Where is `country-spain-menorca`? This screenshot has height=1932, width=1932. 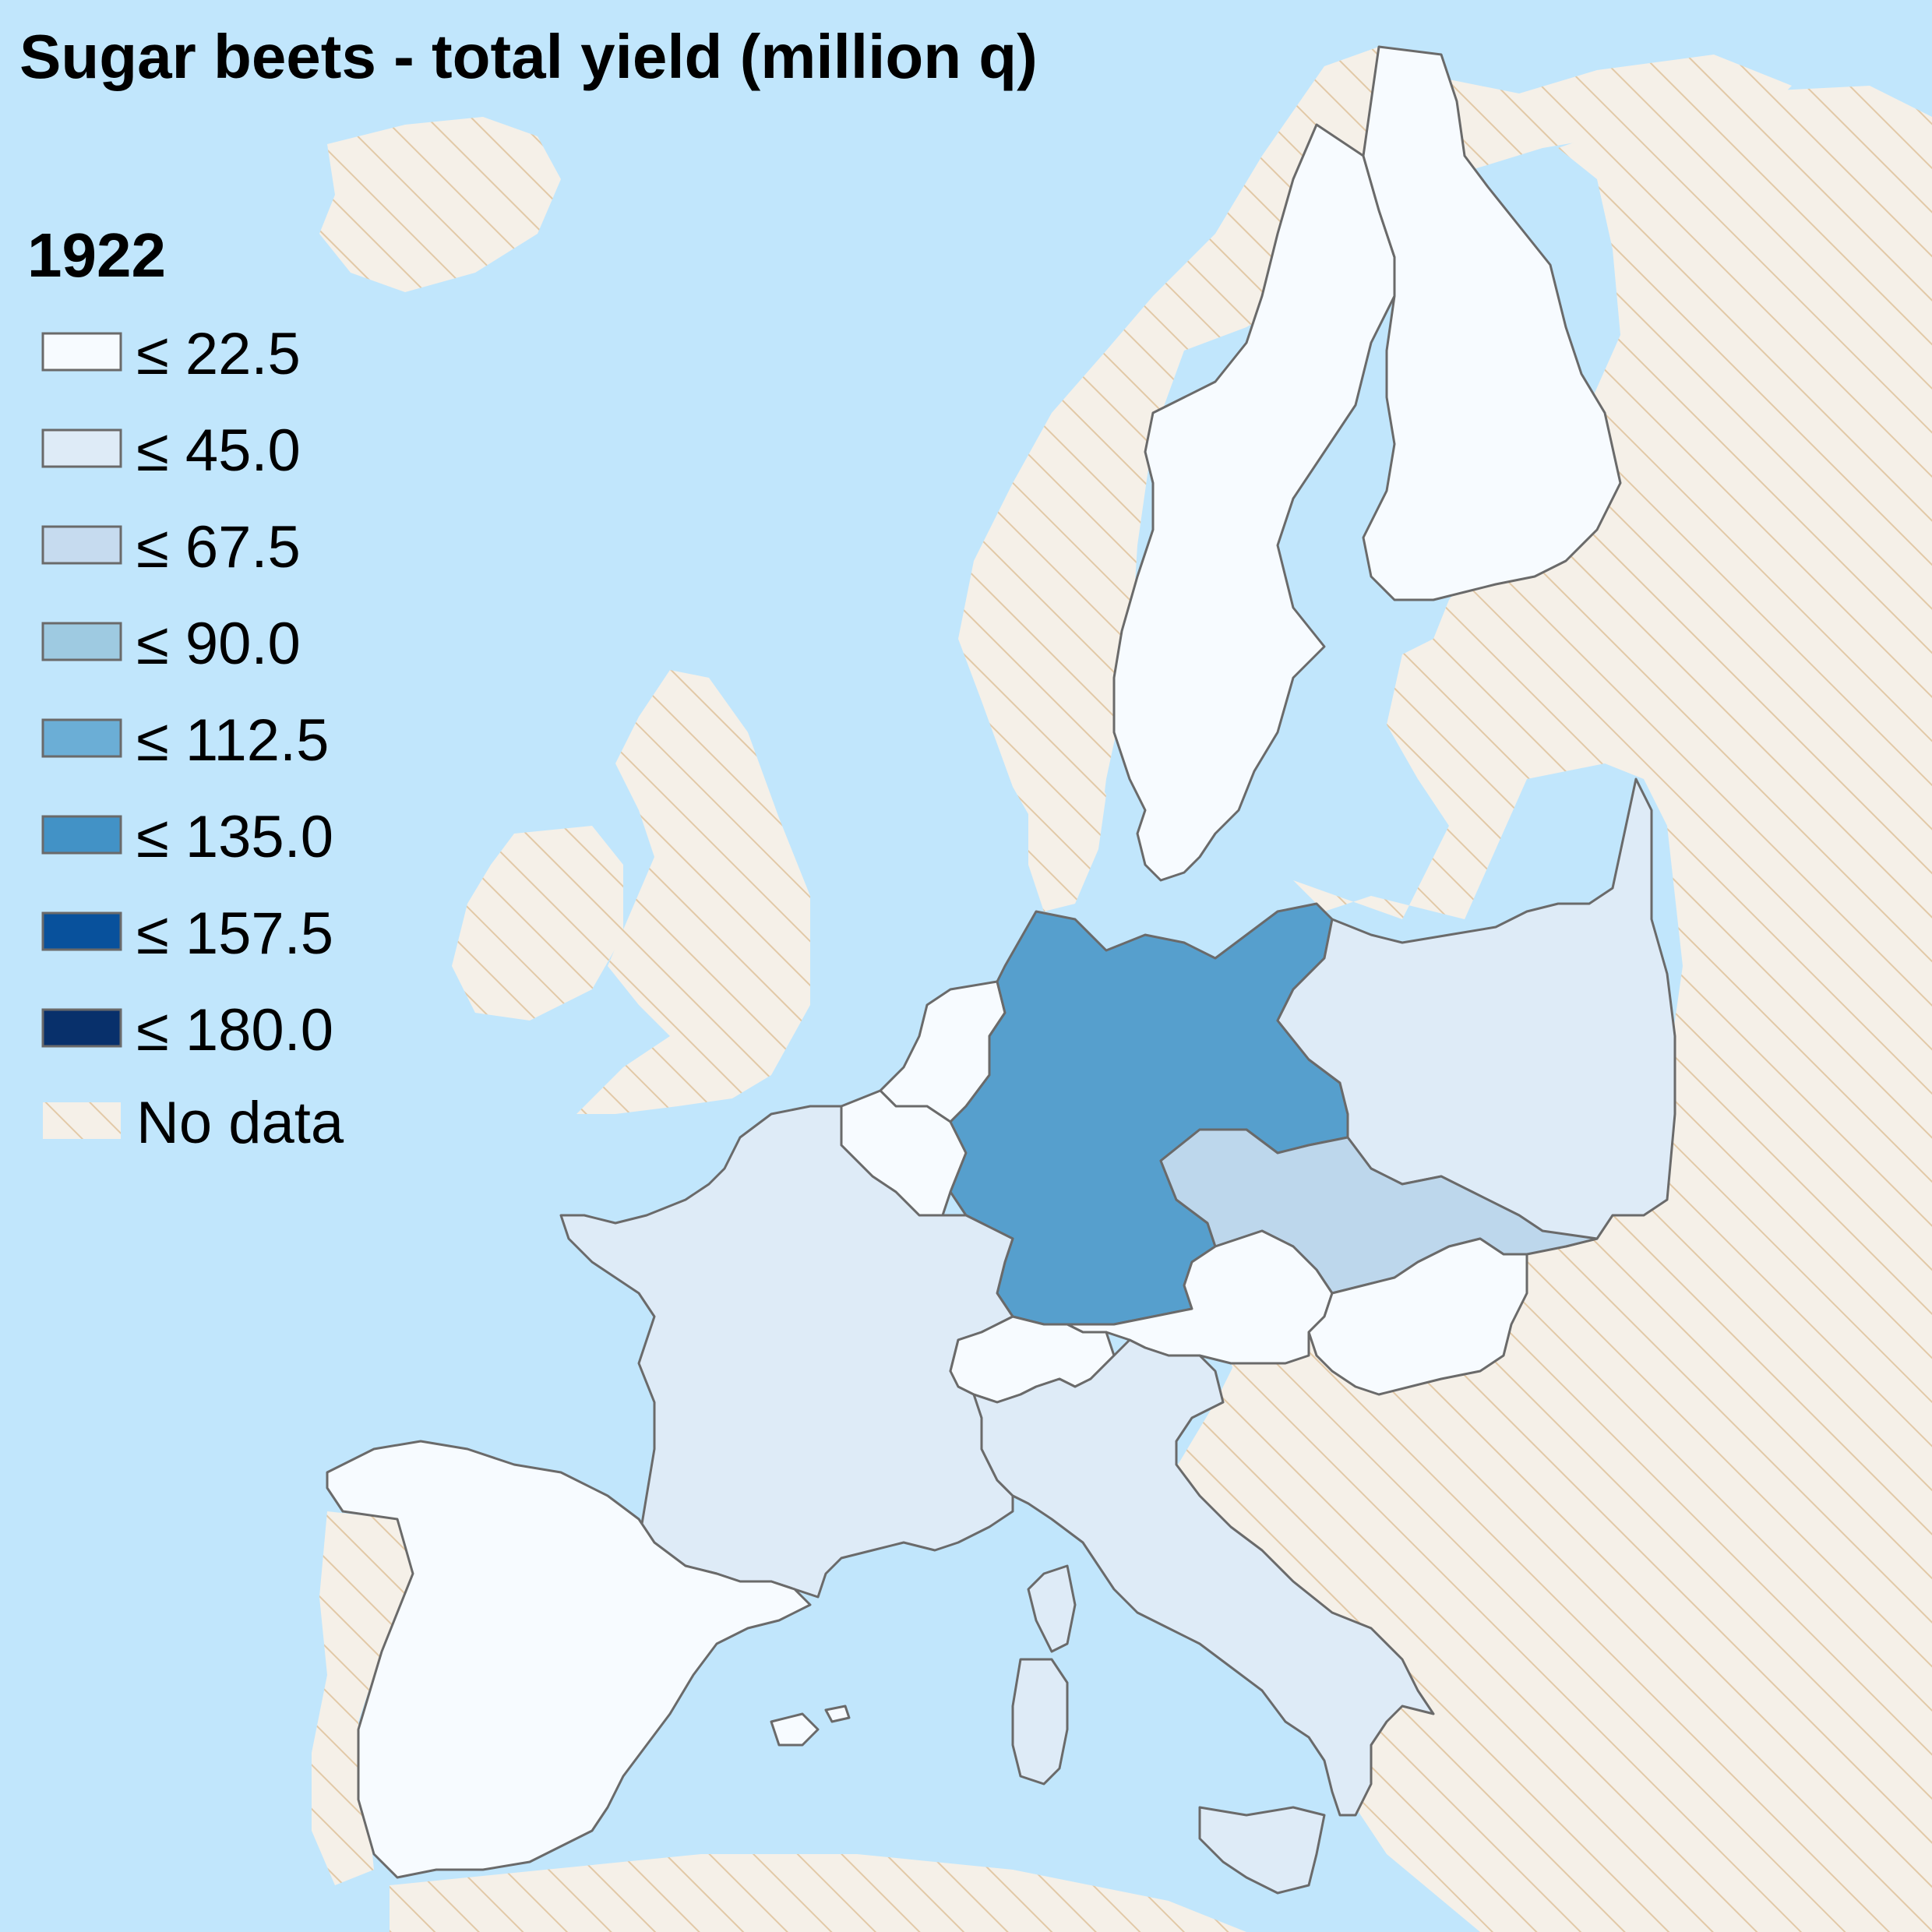 country-spain-menorca is located at coordinates (837, 1714).